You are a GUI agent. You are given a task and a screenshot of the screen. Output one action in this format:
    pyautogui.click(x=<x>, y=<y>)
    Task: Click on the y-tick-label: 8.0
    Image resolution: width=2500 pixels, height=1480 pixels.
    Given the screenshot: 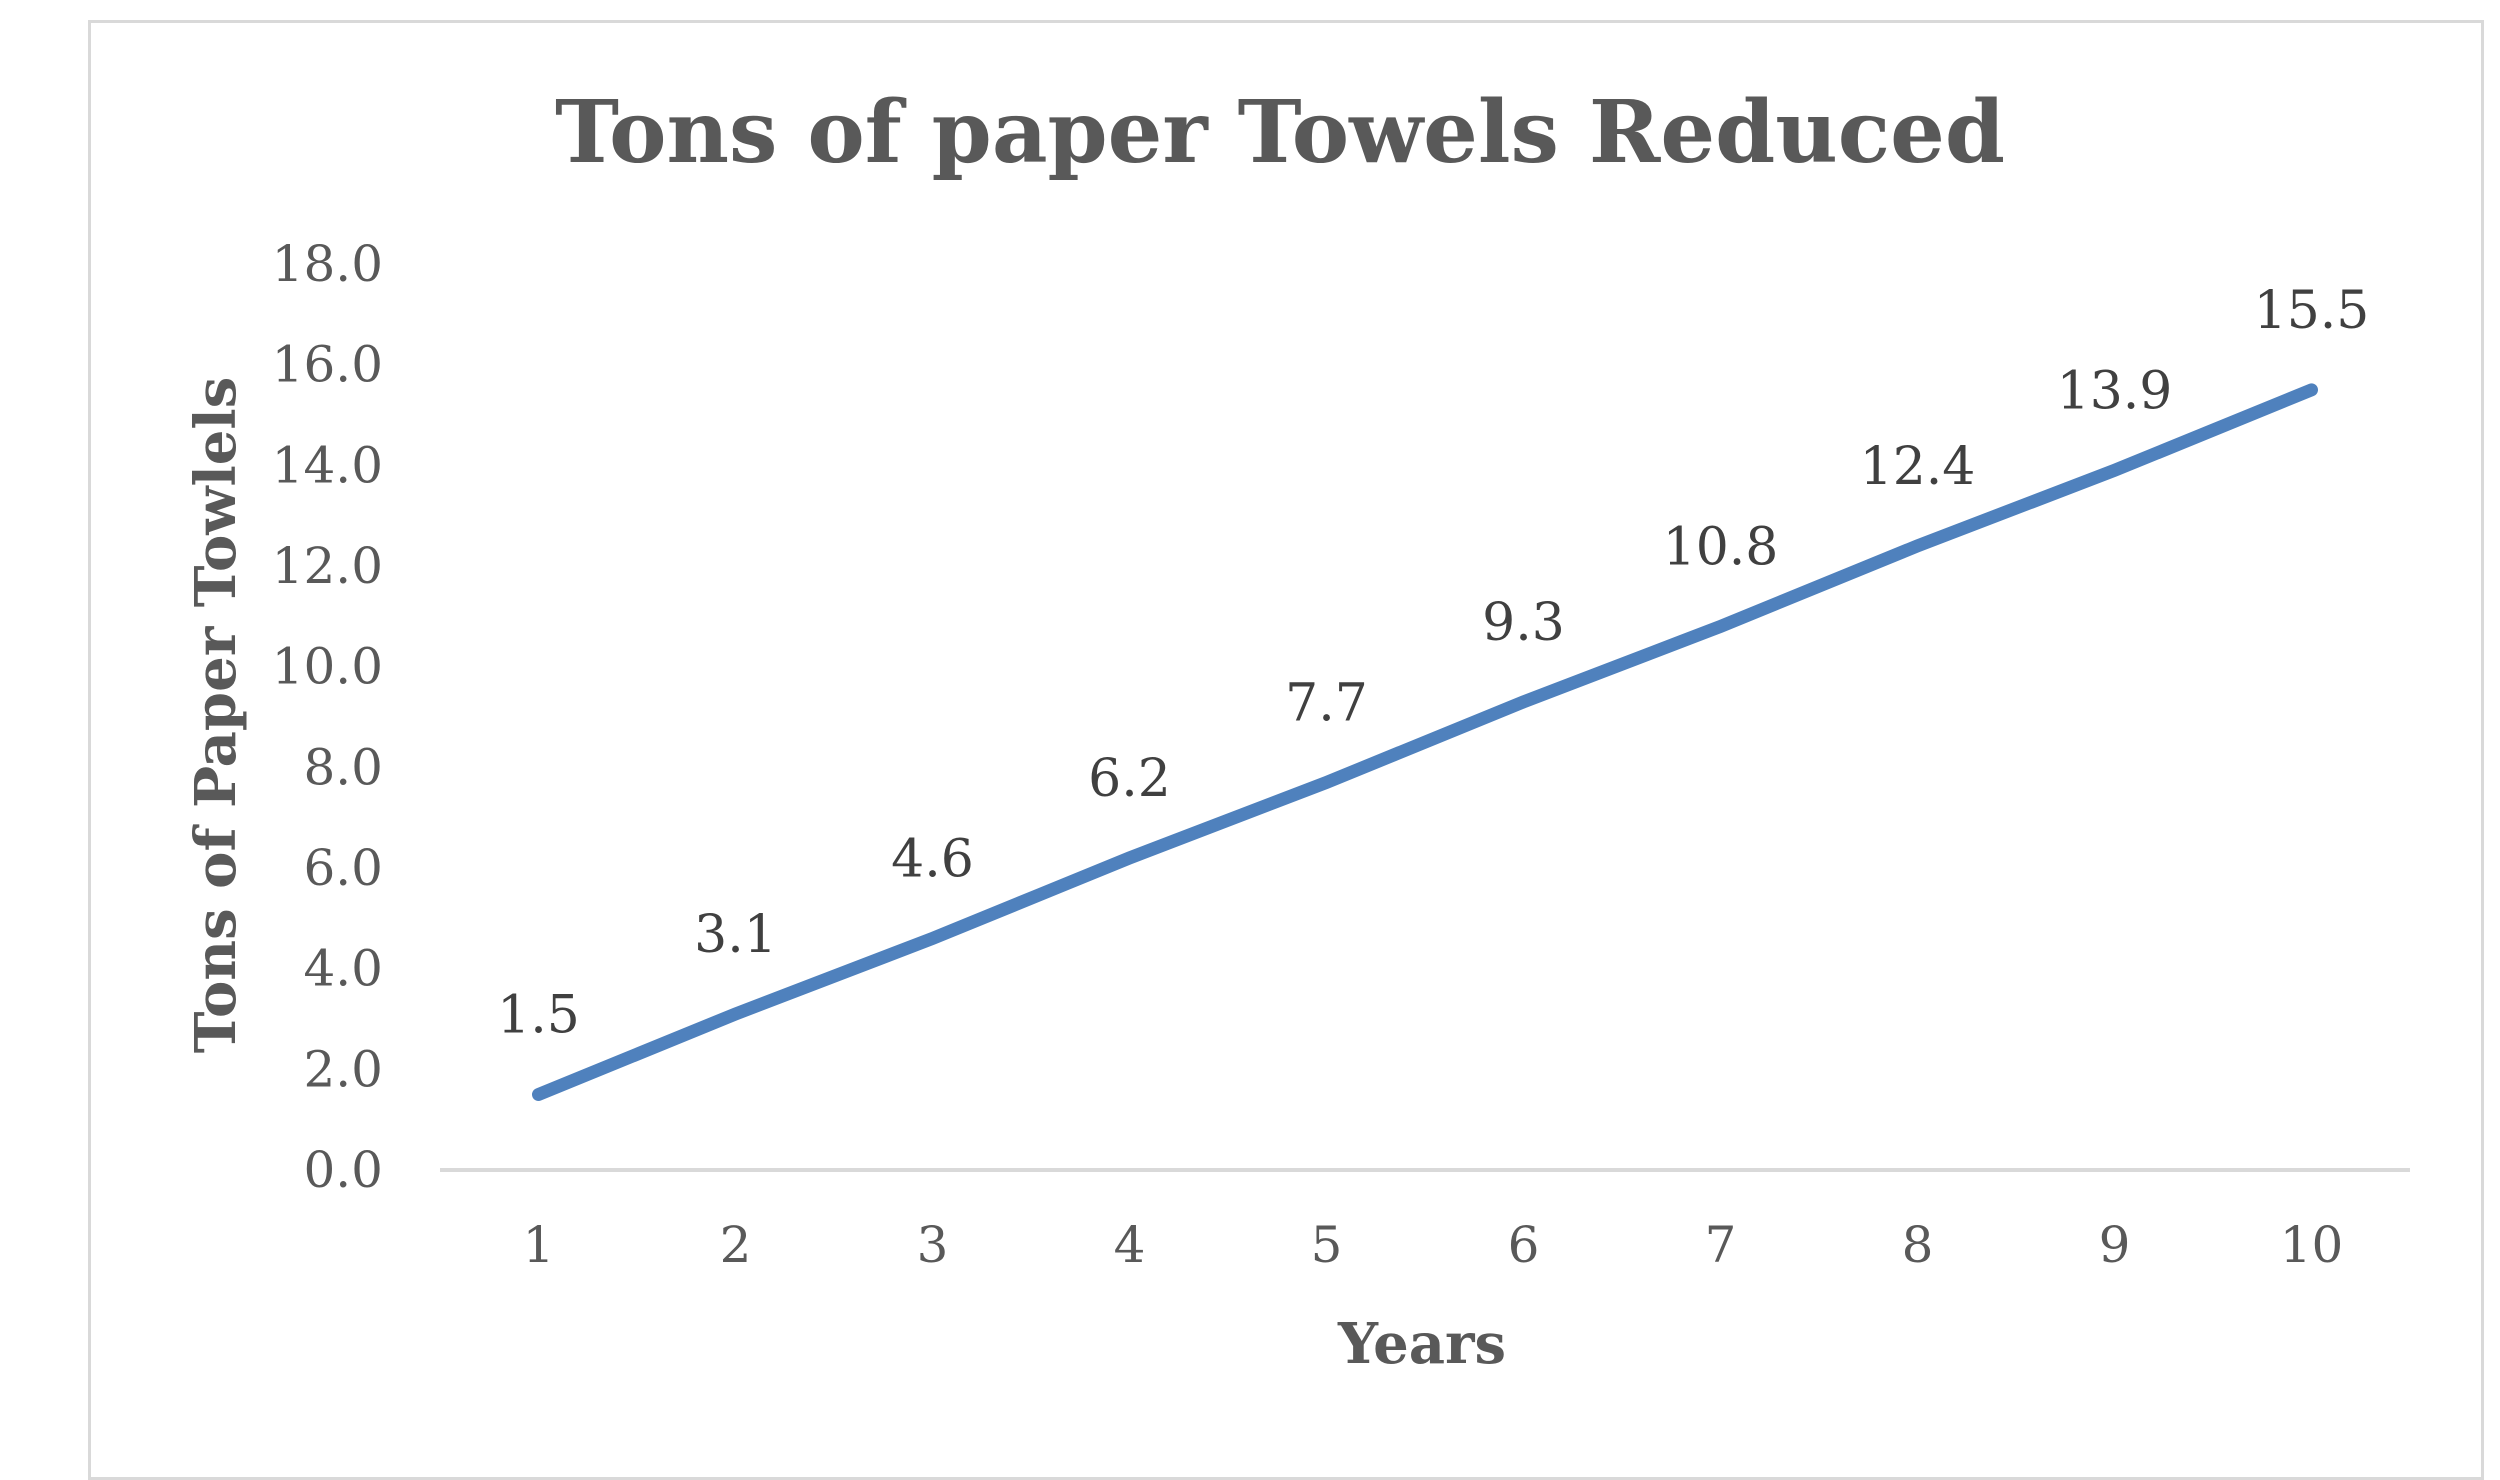 What is the action you would take?
    pyautogui.click(x=343, y=767)
    